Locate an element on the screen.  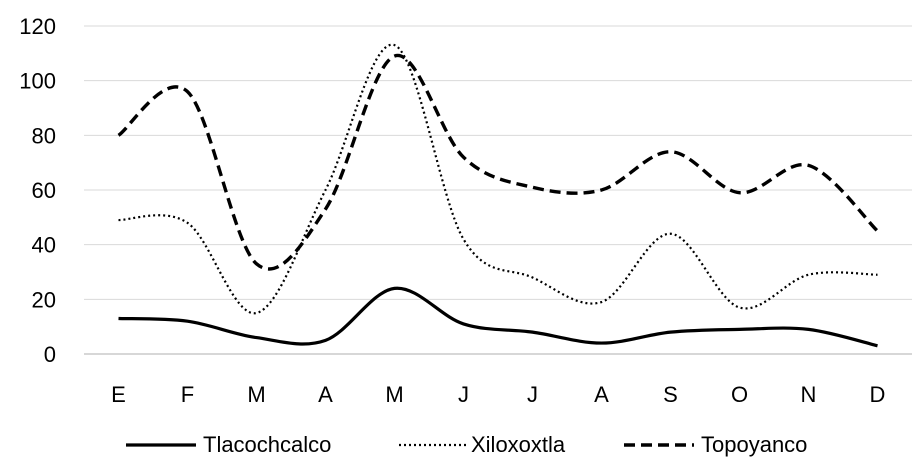
legend-label: Topoyanco is located at coordinates (754, 444).